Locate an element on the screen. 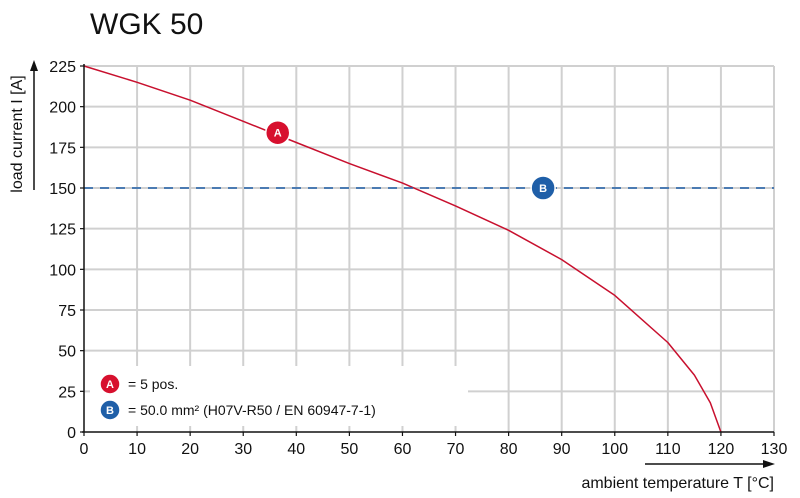  x-tick-label: 130 is located at coordinates (774, 449).